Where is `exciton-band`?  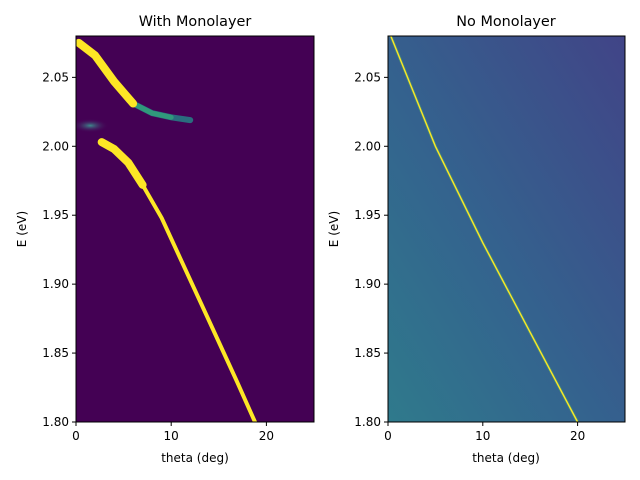
exciton-band is located at coordinates (92, 125).